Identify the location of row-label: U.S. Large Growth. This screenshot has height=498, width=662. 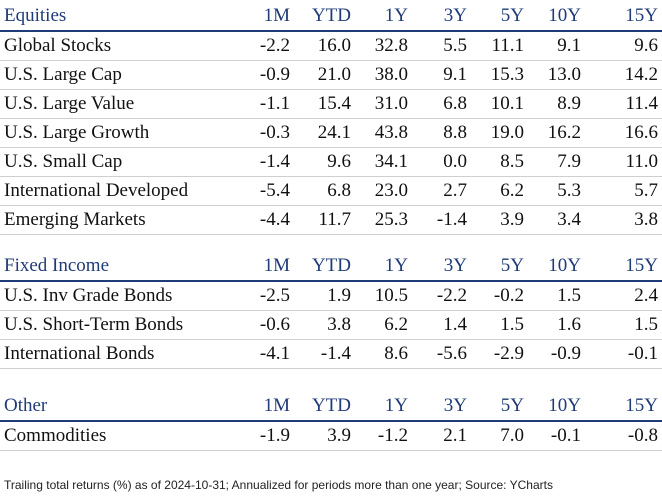
(118, 133).